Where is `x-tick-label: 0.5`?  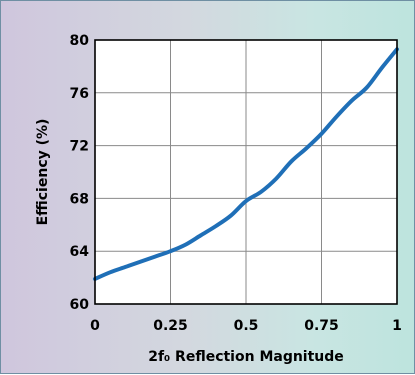
x-tick-label: 0.5 is located at coordinates (246, 326).